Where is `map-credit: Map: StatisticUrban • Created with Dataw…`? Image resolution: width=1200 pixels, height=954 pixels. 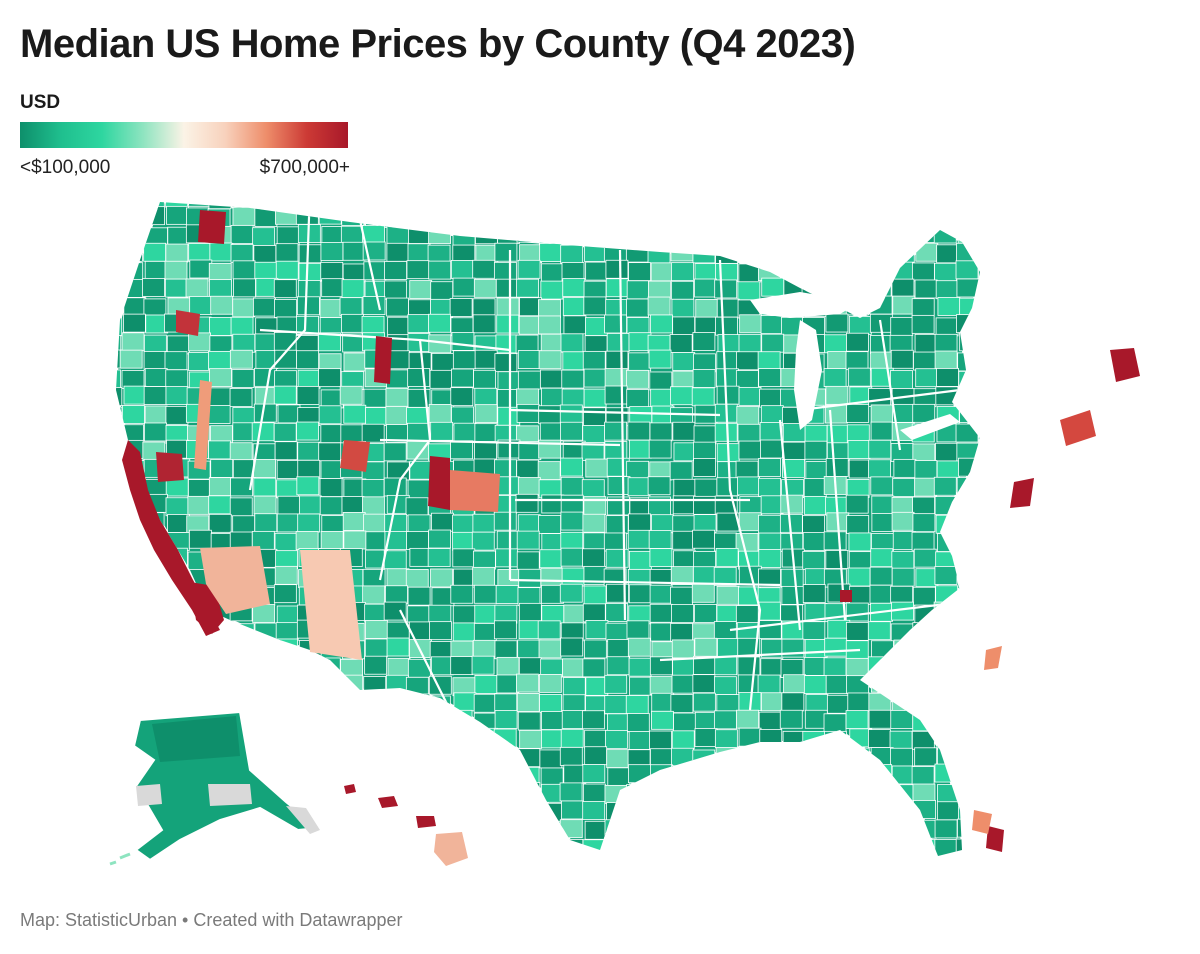 map-credit: Map: StatisticUrban • Created with Dataw… is located at coordinates (211, 920).